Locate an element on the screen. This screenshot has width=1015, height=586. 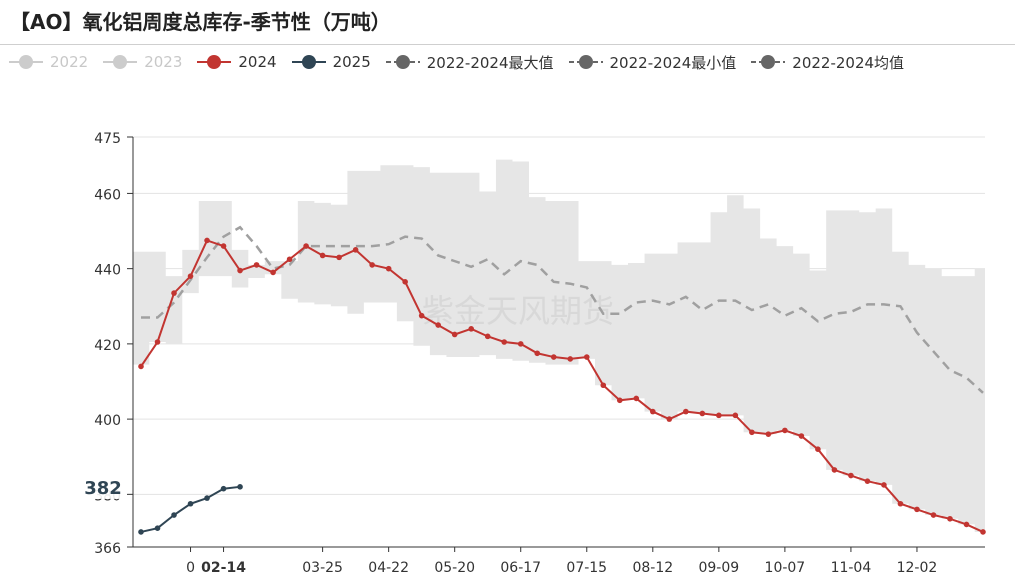
chart-title: 【AO】氧化铝周度总库存-季节性（万吨） is located at coordinates (200, 22).